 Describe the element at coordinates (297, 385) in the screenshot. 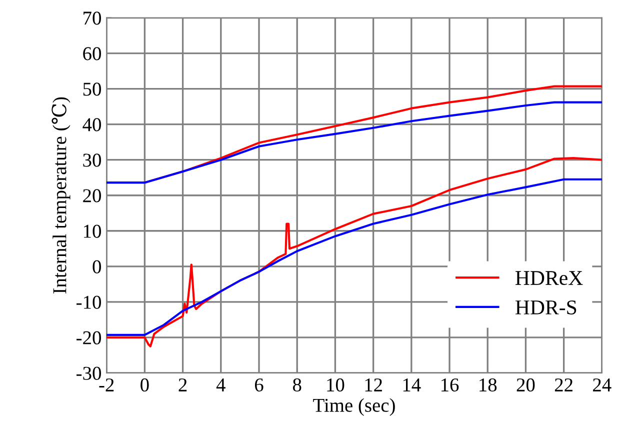

I see `x-tick-label: 8` at that location.